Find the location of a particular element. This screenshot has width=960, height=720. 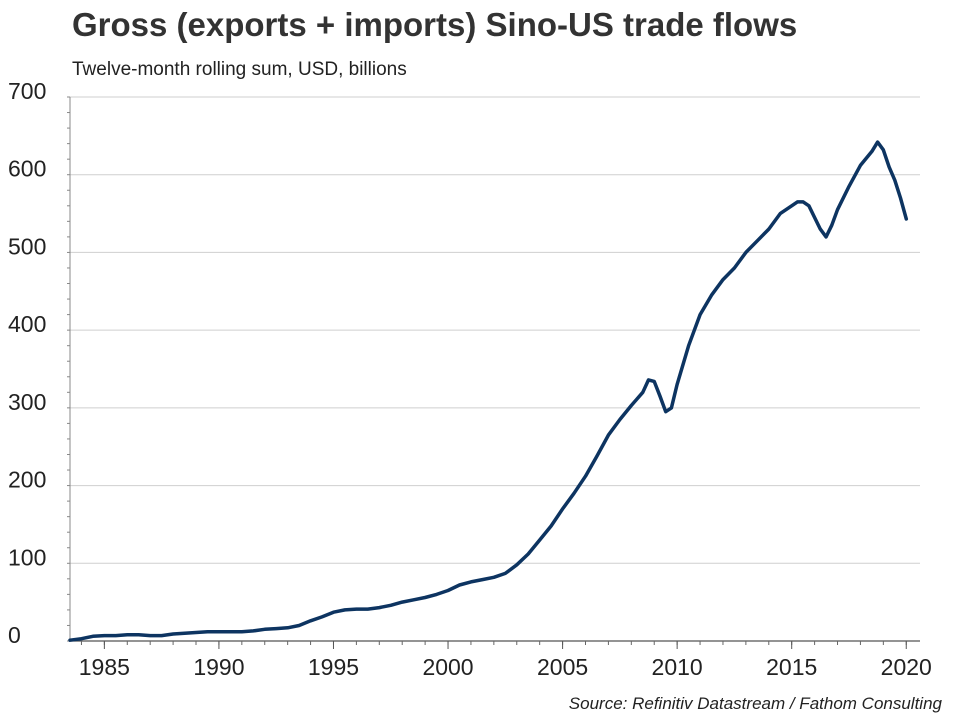

y-tick-label: 300 is located at coordinates (27, 402).